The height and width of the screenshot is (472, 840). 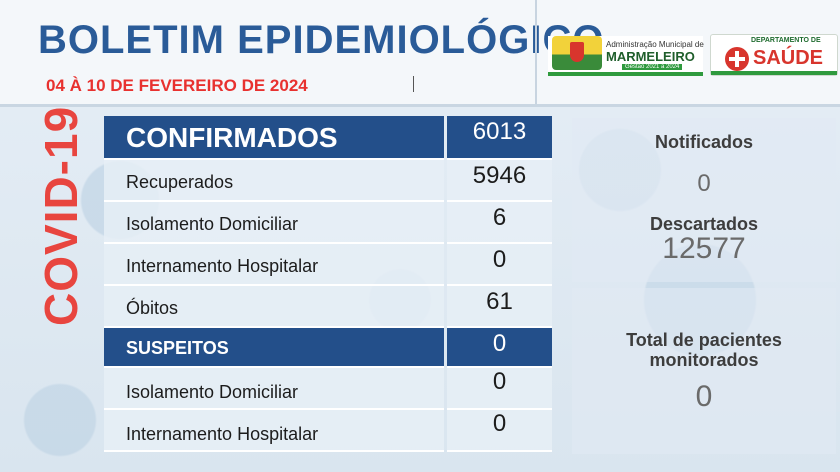 I want to click on table-row: Isolamento Domiciliar 6, so click(x=328, y=223).